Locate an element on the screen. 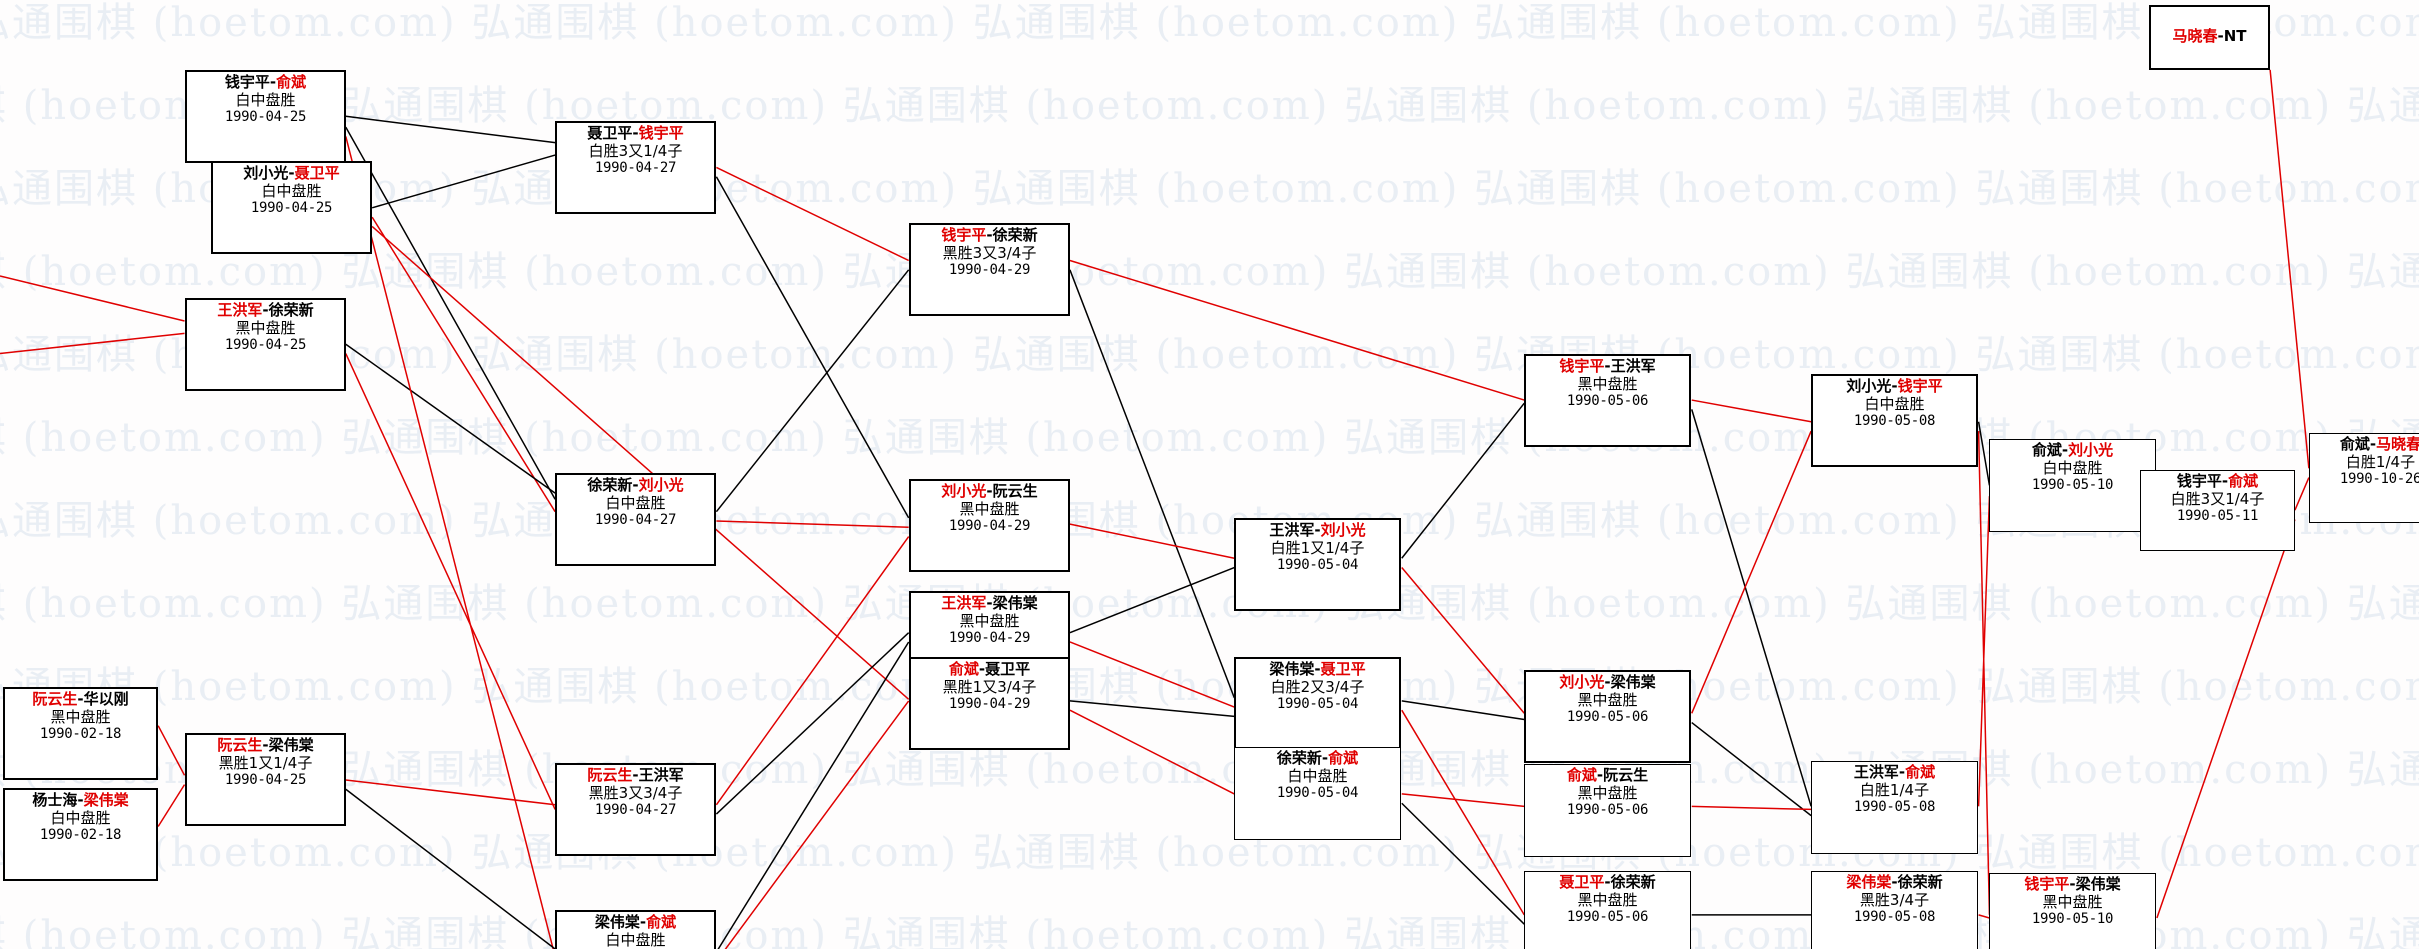 This screenshot has height=949, width=2419. match-node: 聂卫平-徐荣新 黑中盘胜 1990-05-06 is located at coordinates (1607, 910).